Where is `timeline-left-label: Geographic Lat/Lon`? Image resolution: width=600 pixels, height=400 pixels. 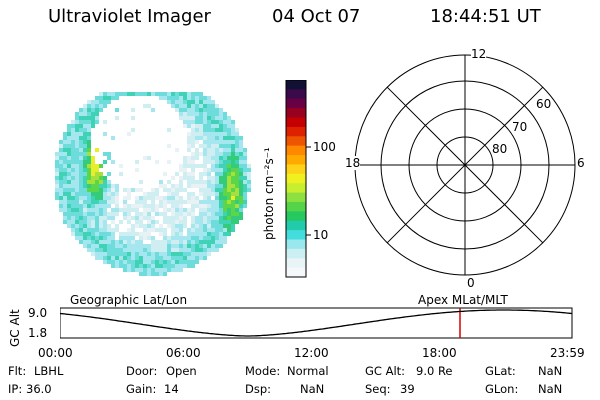 timeline-left-label: Geographic Lat/Lon is located at coordinates (129, 300).